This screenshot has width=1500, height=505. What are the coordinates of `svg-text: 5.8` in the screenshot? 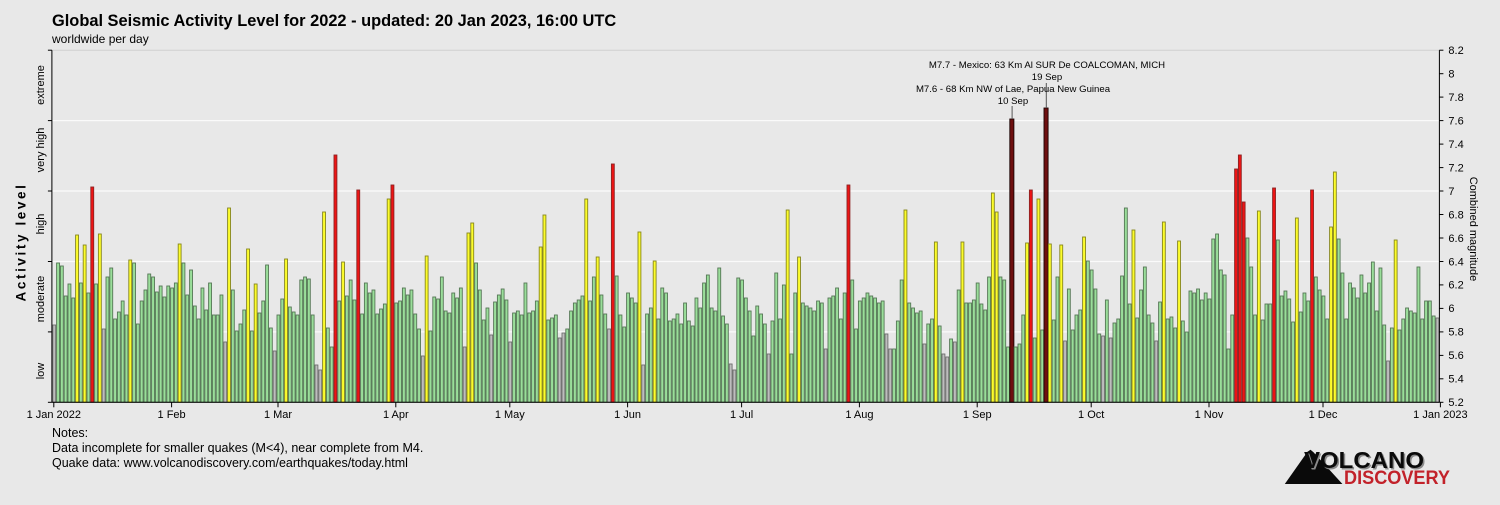 It's located at (1455, 333).